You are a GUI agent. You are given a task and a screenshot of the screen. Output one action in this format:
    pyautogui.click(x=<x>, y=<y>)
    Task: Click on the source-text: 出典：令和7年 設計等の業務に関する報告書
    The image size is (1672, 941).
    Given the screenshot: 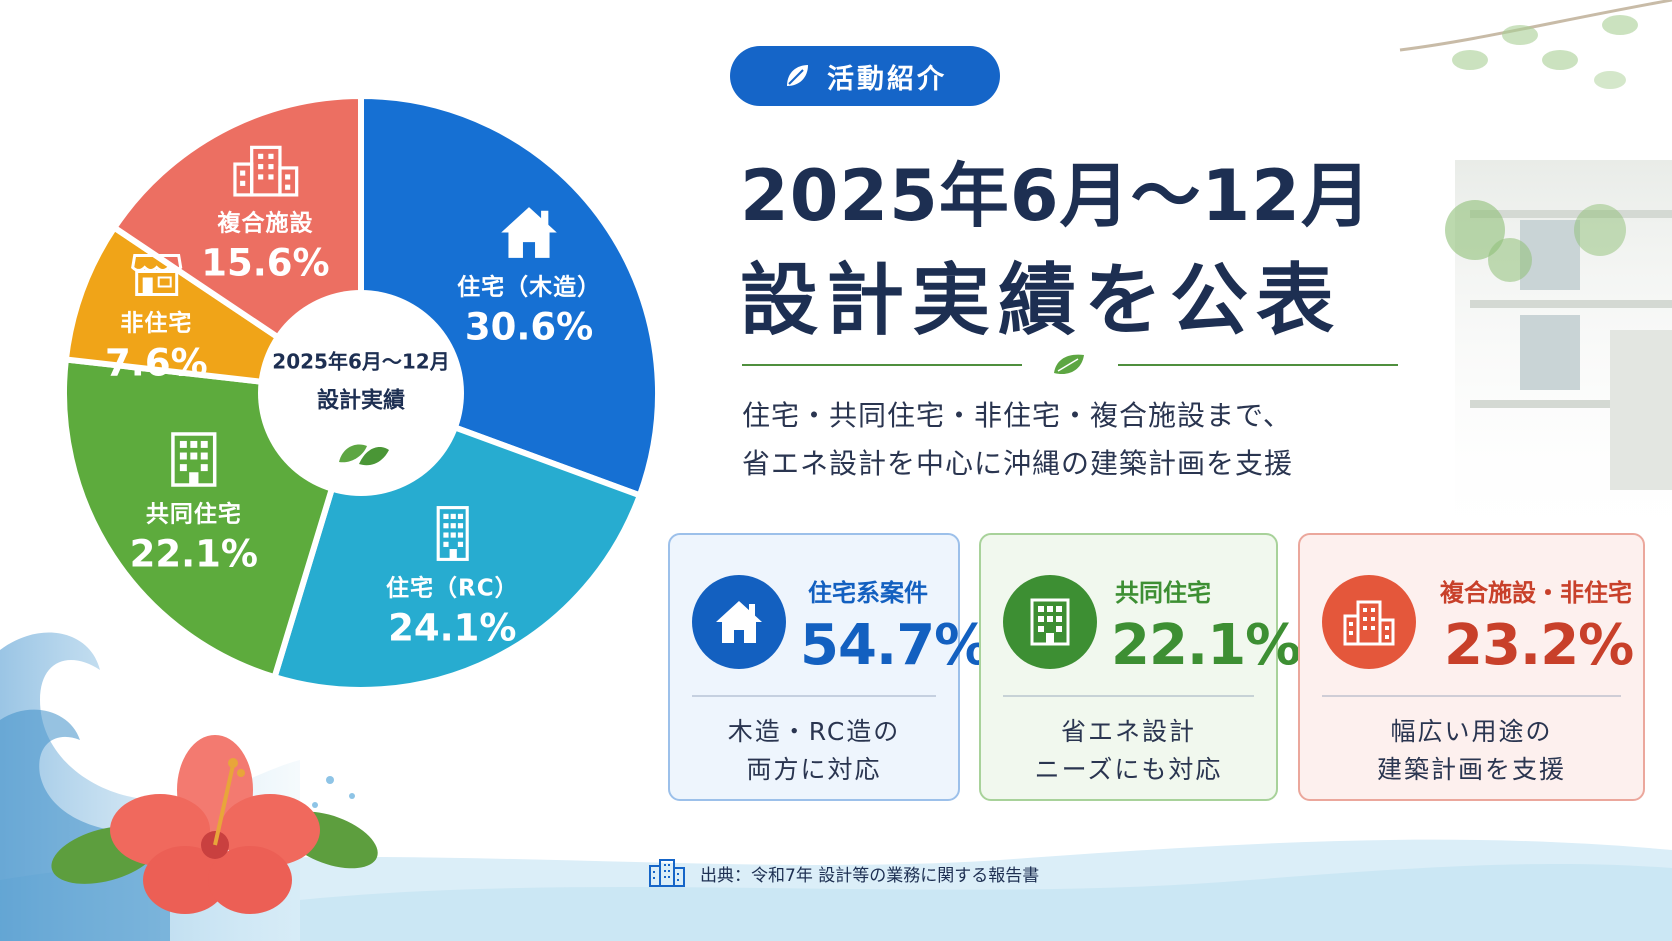 What is the action you would take?
    pyautogui.click(x=870, y=875)
    